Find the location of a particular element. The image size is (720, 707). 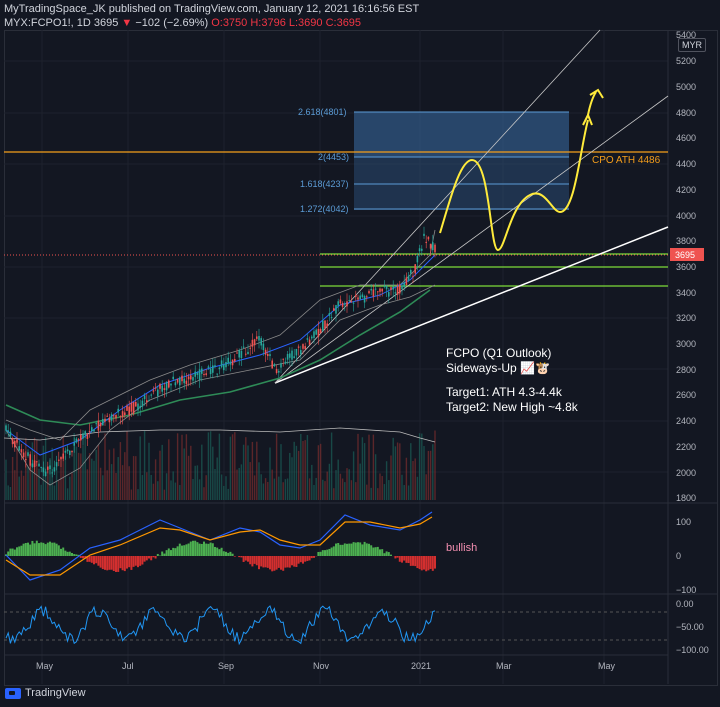

ohlc-values: O:3750 H:3796 L:3690 C:3695 is located at coordinates (286, 23).